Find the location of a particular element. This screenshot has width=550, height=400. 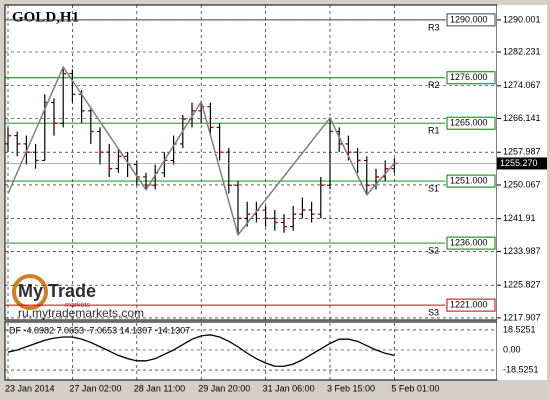

indicator-line is located at coordinates (201, 350).